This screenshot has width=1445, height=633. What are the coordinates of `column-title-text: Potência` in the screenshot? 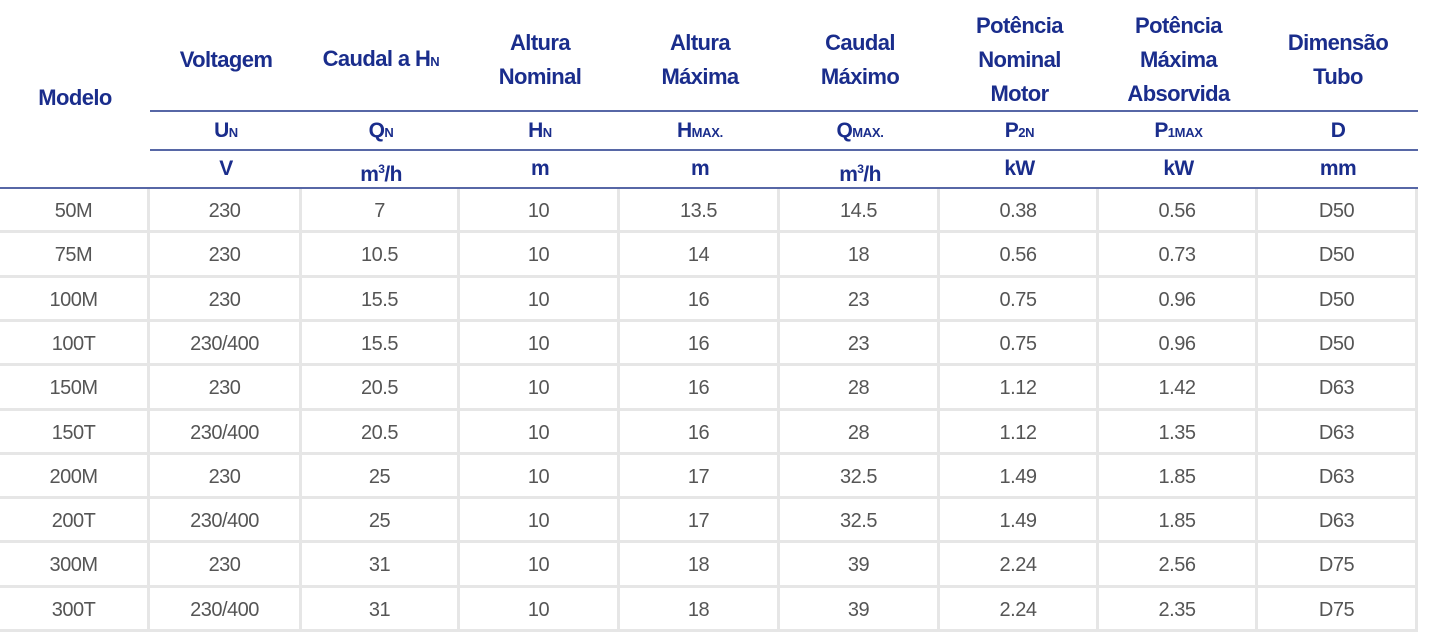 It's located at (1179, 25).